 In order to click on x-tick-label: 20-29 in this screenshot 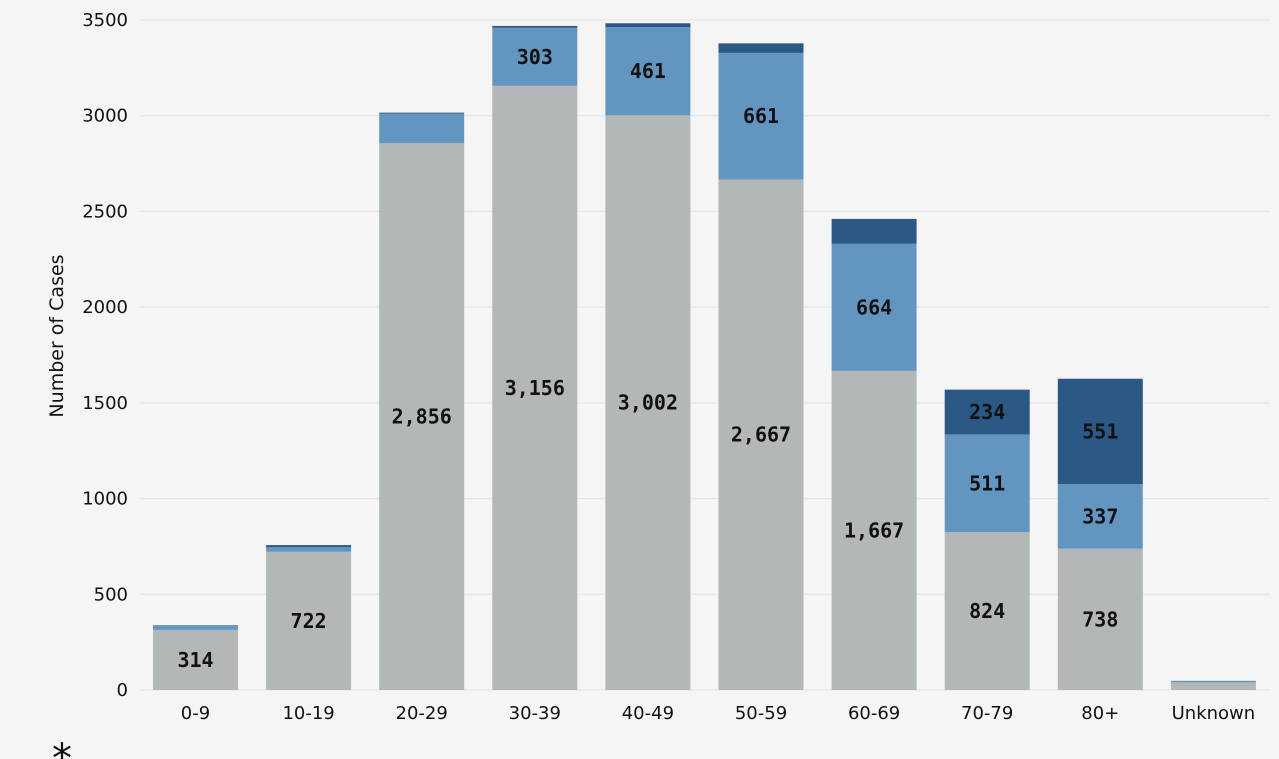, I will do `click(422, 713)`.